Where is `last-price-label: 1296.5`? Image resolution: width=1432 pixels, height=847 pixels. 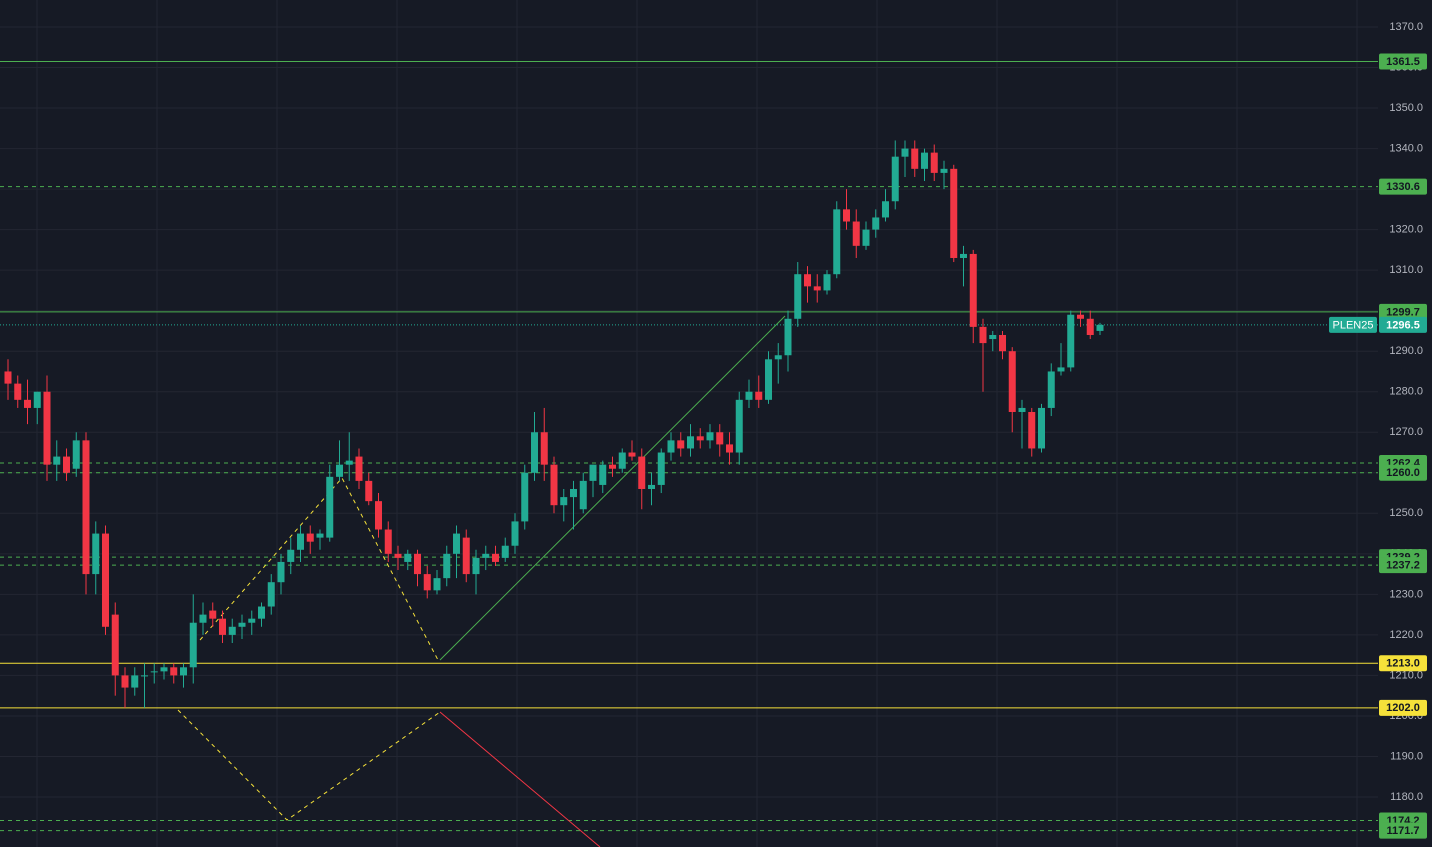
last-price-label: 1296.5 is located at coordinates (1403, 325).